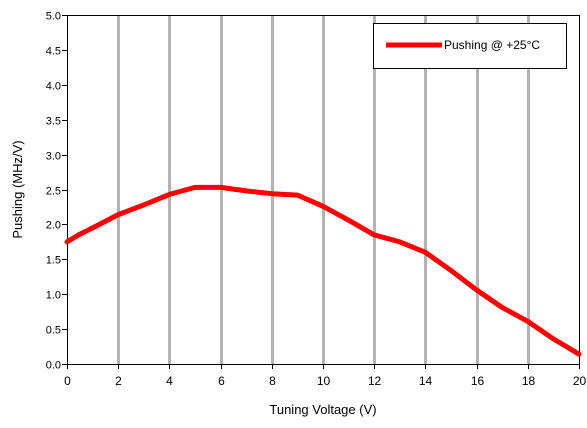 The height and width of the screenshot is (428, 587). Describe the element at coordinates (53, 226) in the screenshot. I see `y-tick-label: 2.0` at that location.